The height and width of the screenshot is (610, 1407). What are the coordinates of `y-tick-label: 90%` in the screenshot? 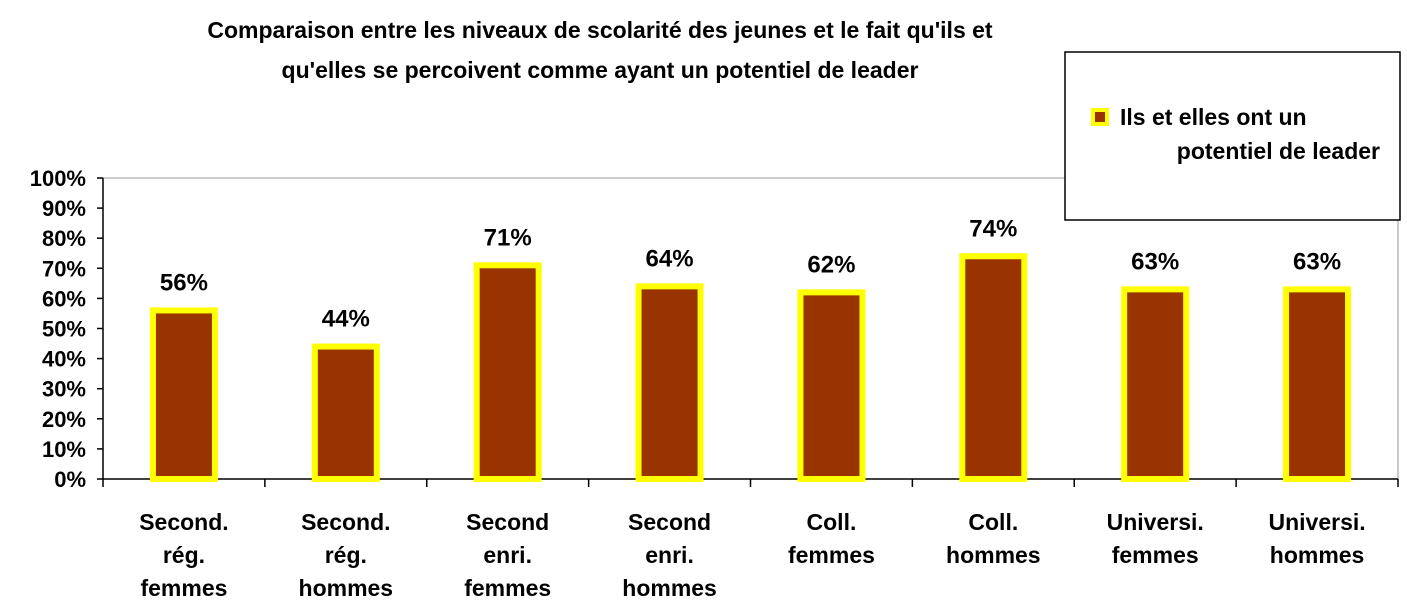 It's located at (64, 208).